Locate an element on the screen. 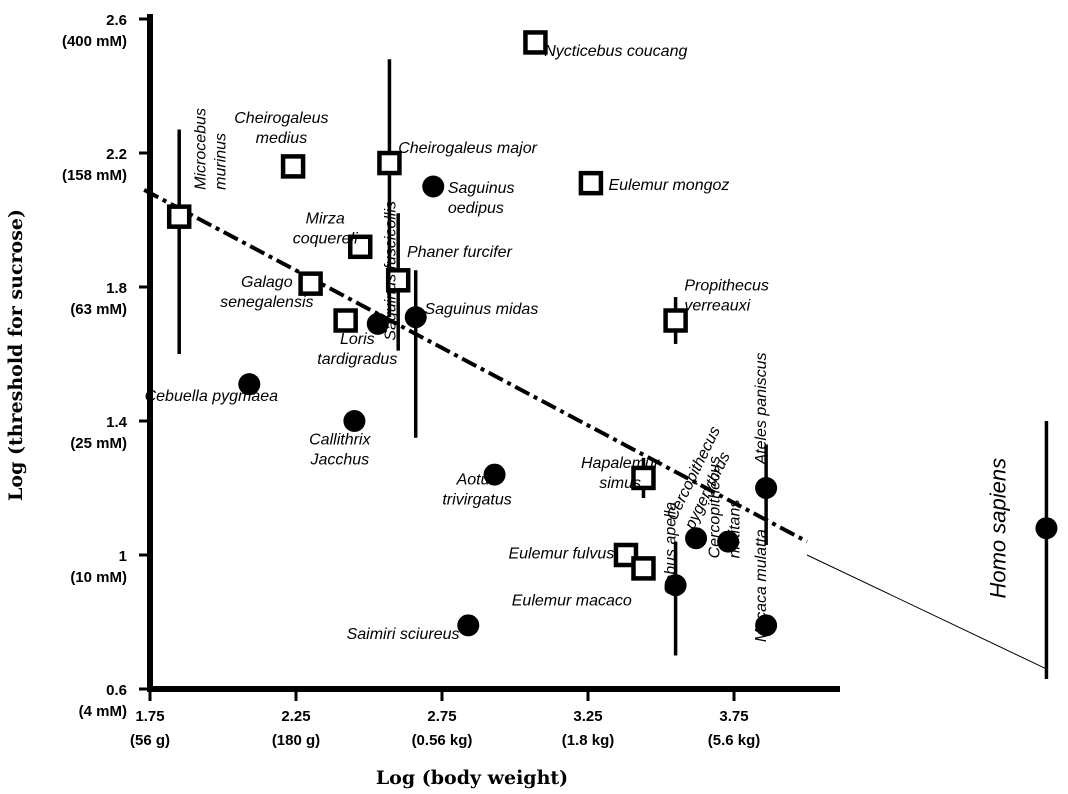 The height and width of the screenshot is (794, 1068). point-saguinus-oedipus is located at coordinates (433, 186).